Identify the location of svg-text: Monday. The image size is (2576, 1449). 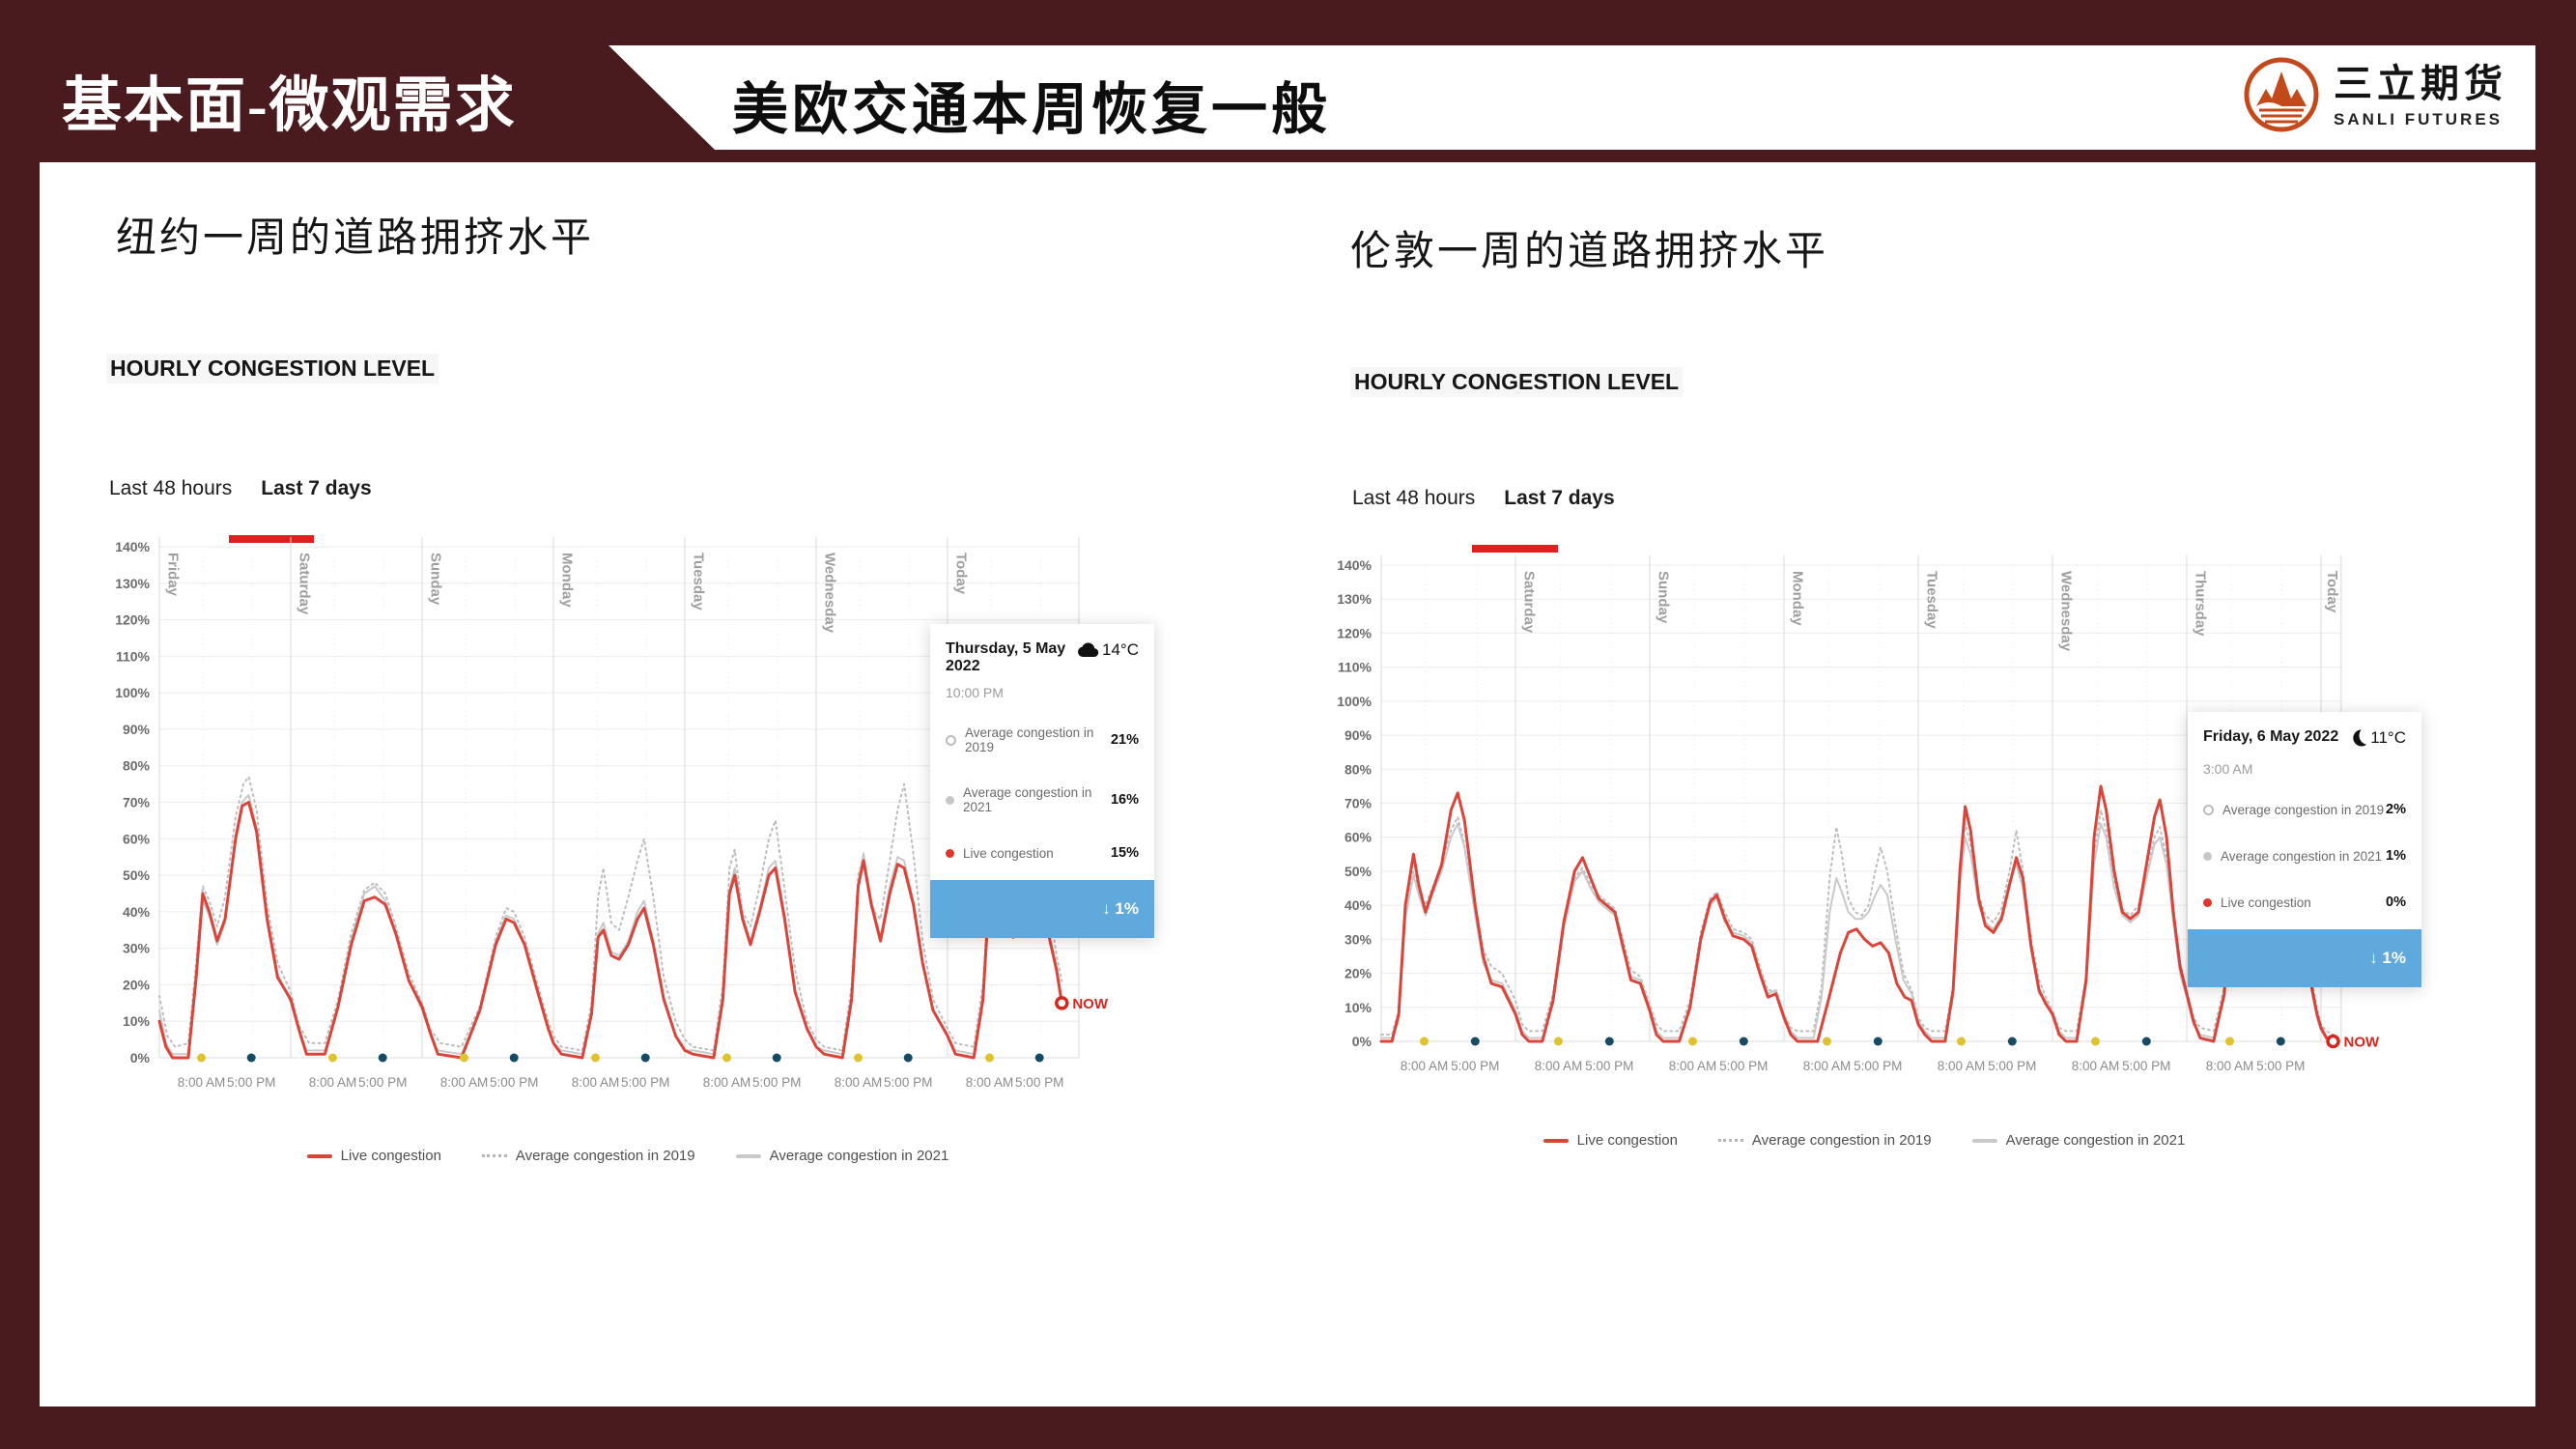
(1798, 598).